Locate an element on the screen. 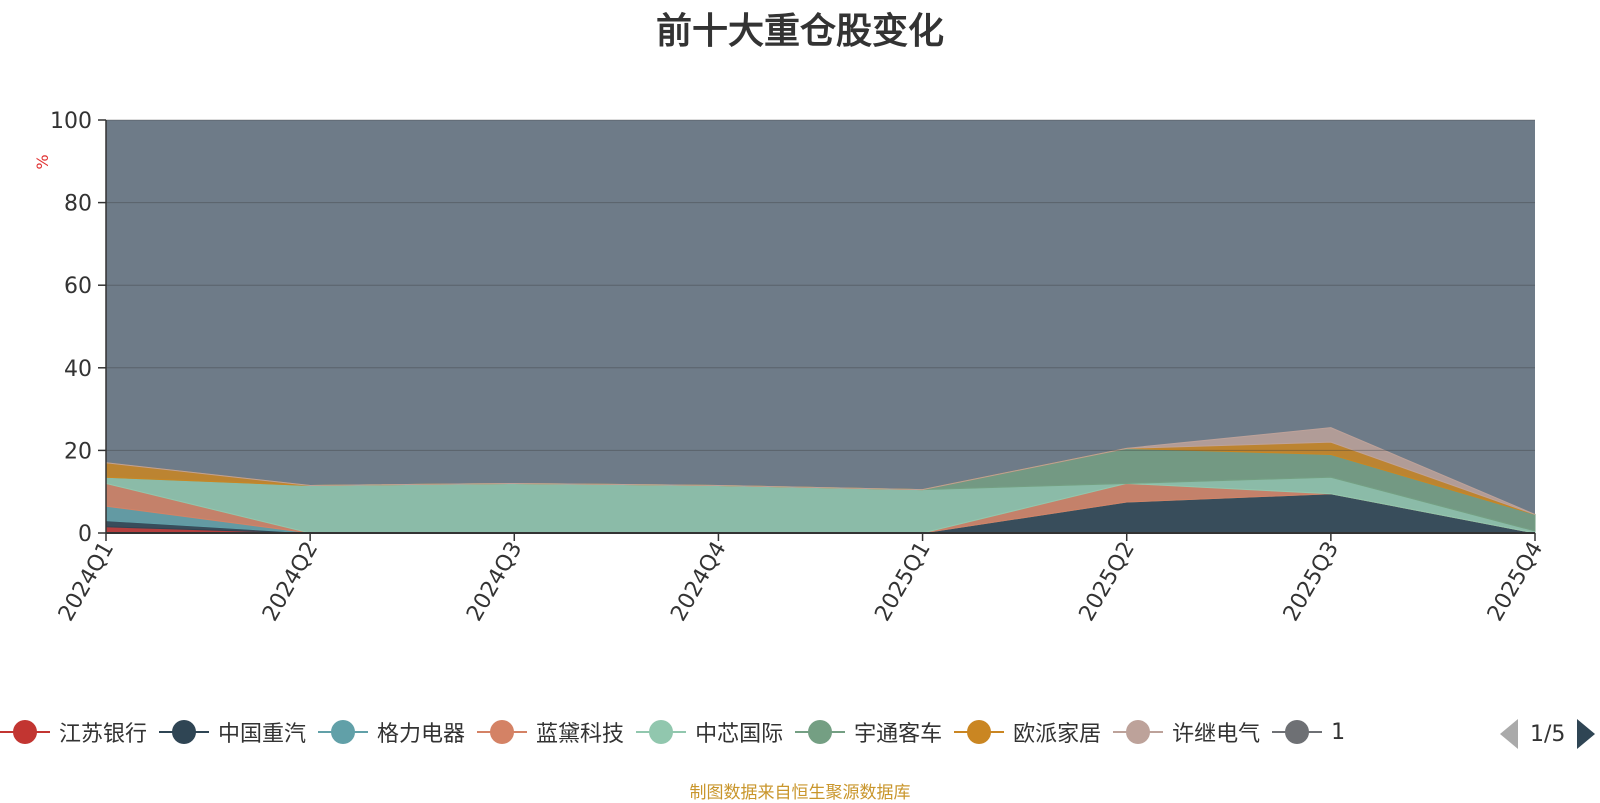  legend: 江苏银行 中国重汽 格力电器 蓝黛科技 中芯国际 宇通客车 欧派家居 许继电气 1 is located at coordinates (742, 734).